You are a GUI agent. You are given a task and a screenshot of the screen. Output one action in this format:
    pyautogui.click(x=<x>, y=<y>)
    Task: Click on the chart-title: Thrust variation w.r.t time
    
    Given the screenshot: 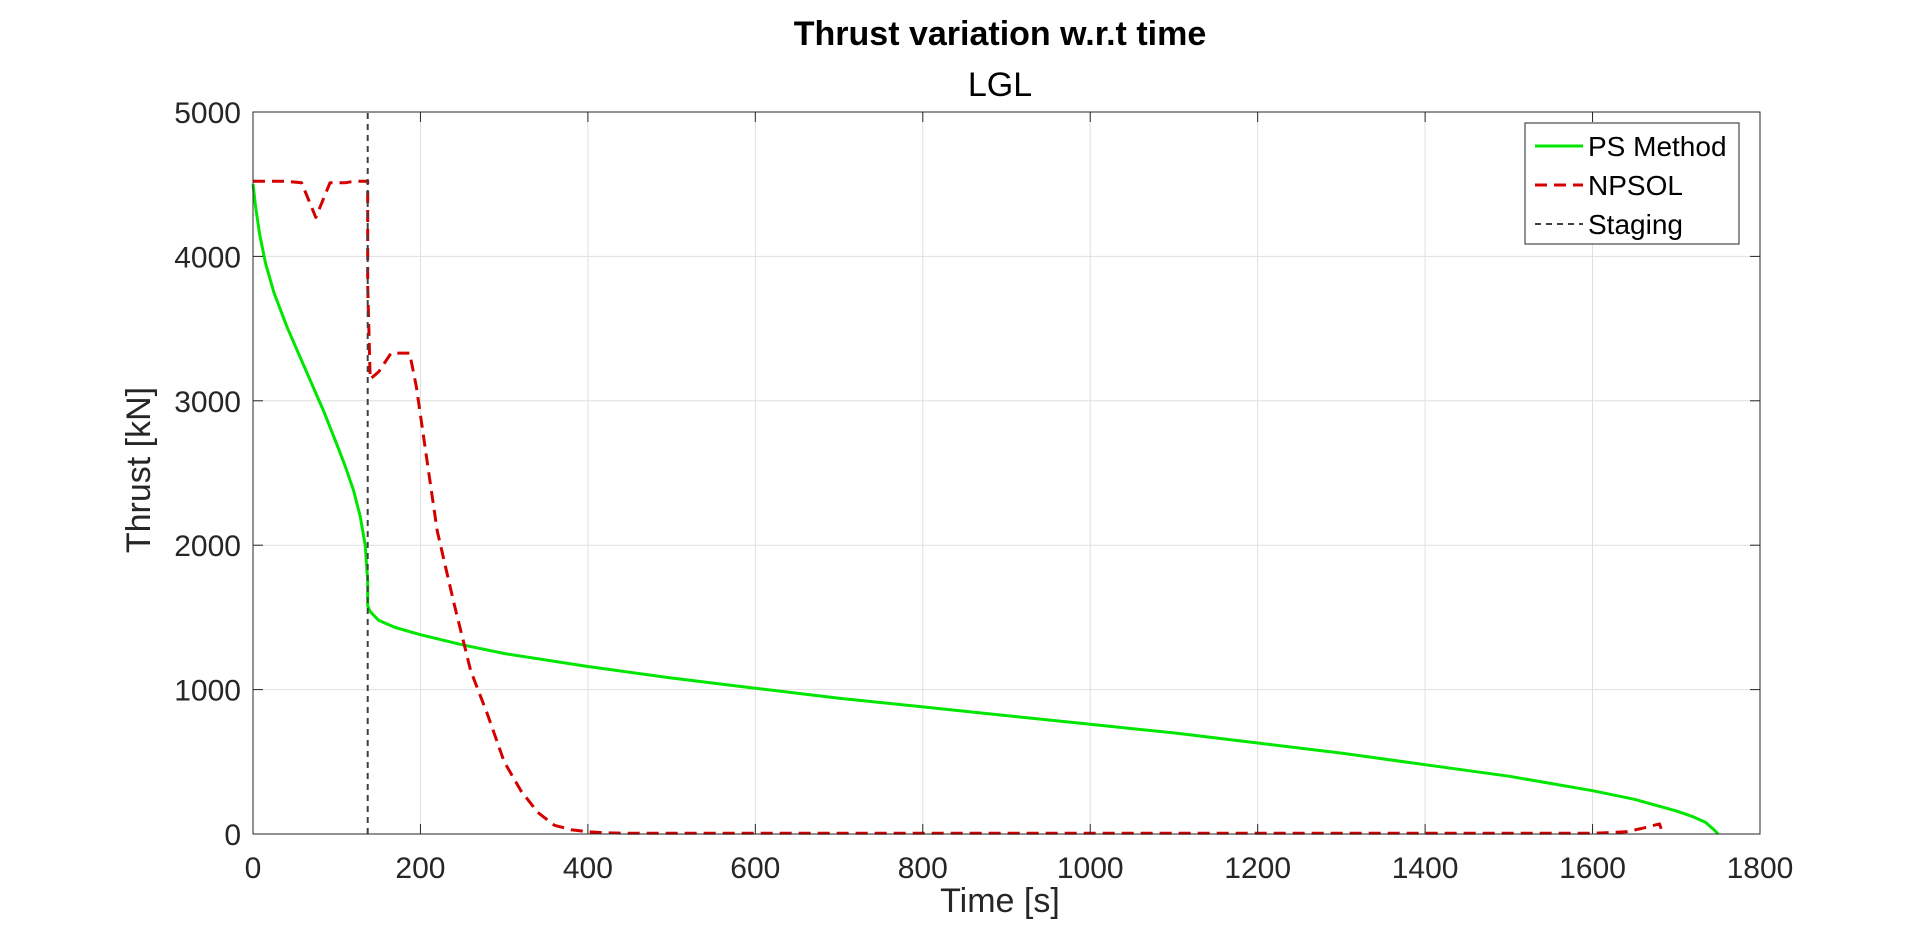 What is the action you would take?
    pyautogui.click(x=1000, y=34)
    